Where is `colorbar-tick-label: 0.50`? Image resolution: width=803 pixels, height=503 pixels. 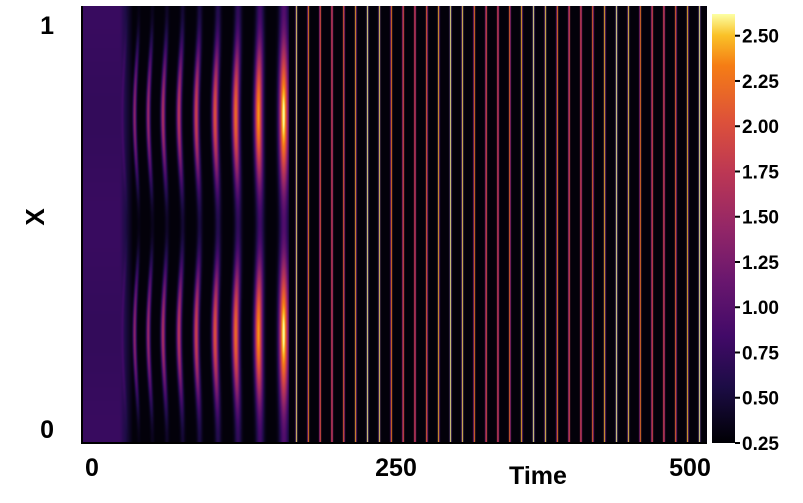
colorbar-tick-label: 0.50 is located at coordinates (760, 399).